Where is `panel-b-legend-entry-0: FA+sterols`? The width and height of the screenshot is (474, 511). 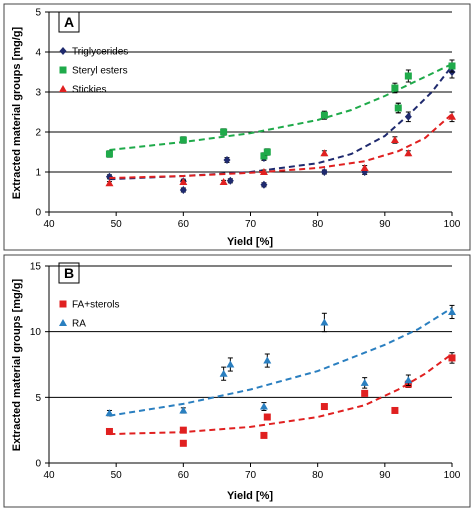 panel-b-legend-entry-0: FA+sterols is located at coordinates (89, 305).